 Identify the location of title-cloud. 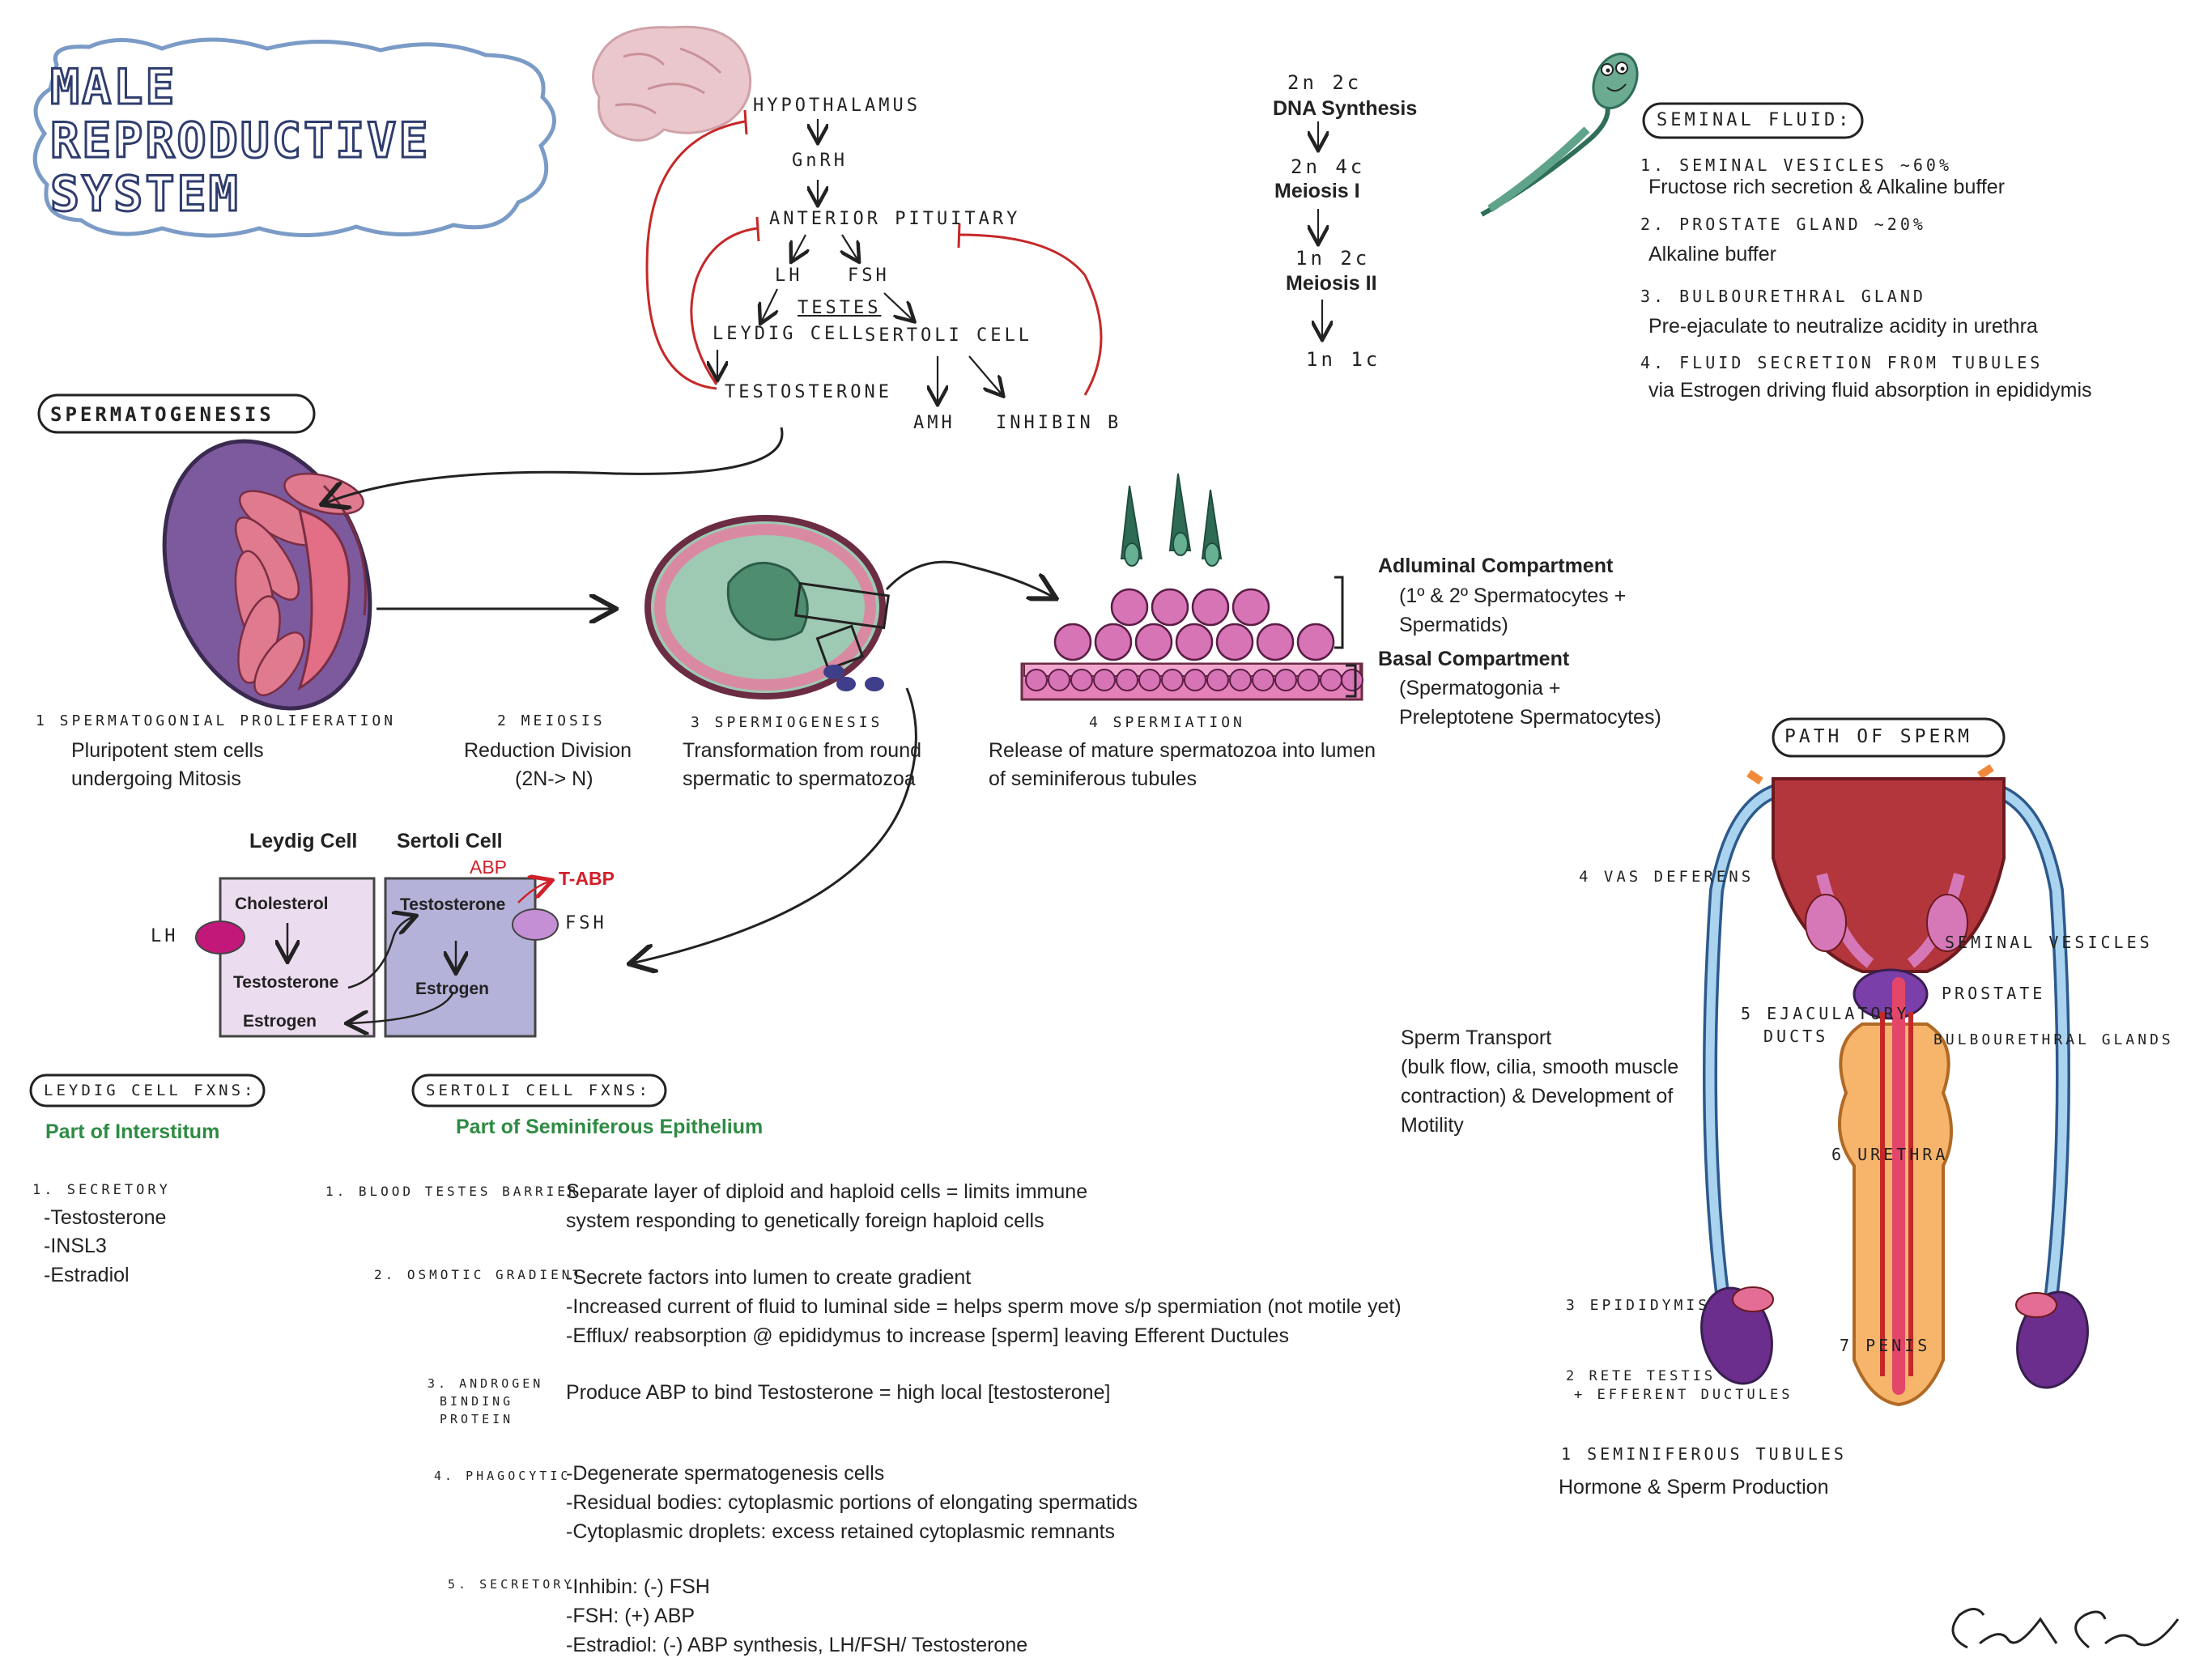
(294, 137).